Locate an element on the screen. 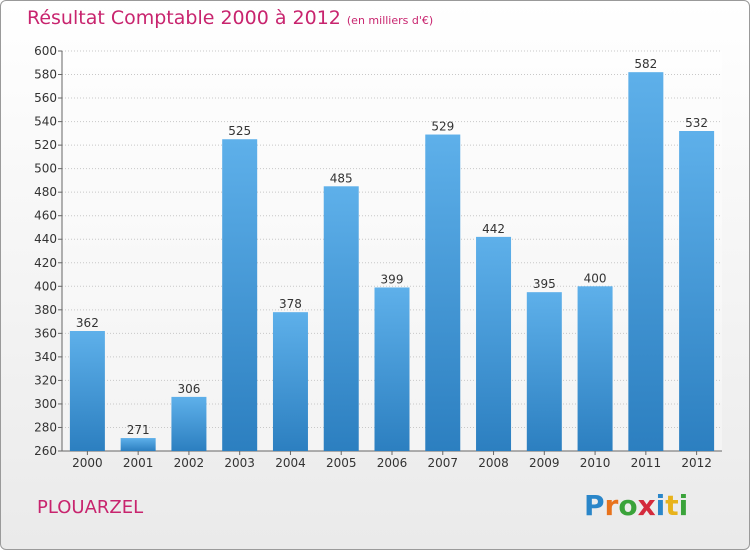  x-tick-label: 2002 is located at coordinates (189, 463).